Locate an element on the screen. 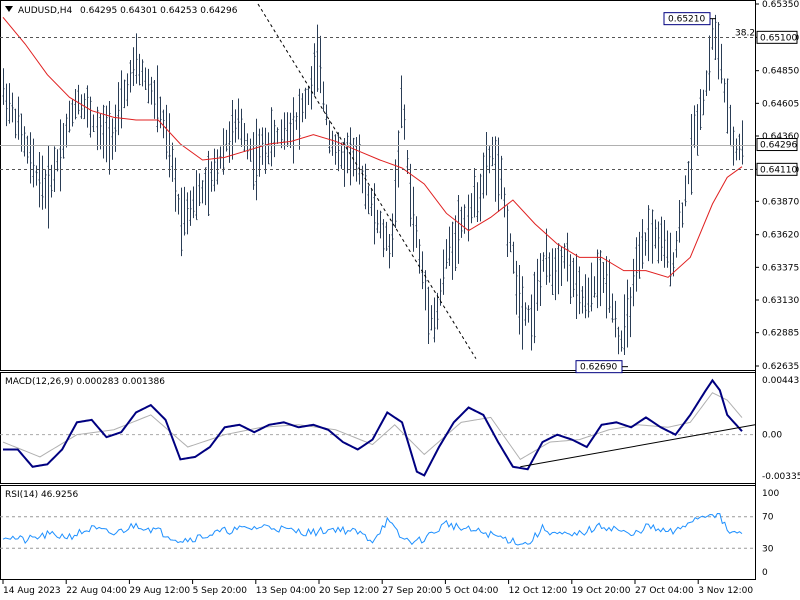 This screenshot has height=600, width=800. time-tick-label: 3 Nov 12:00 is located at coordinates (725, 591).